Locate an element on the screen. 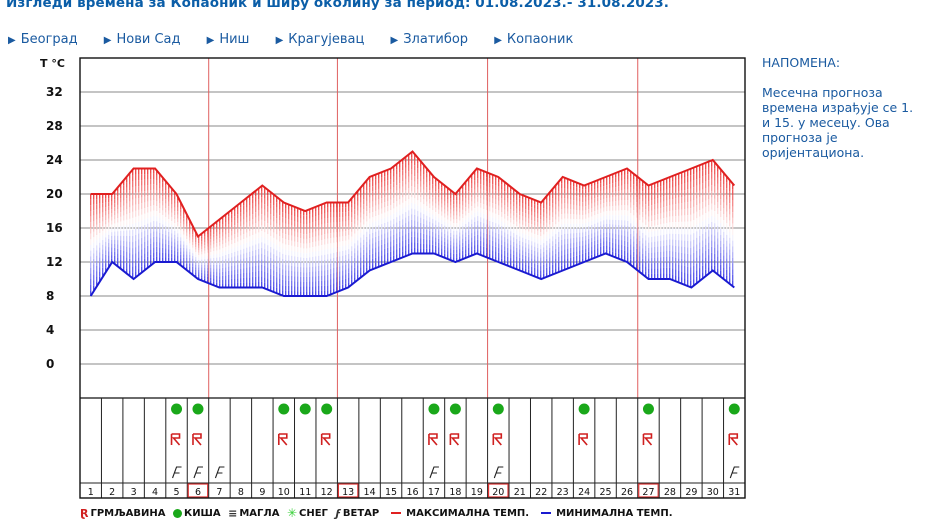 The width and height of the screenshot is (930, 525). y-tick-label: 16 is located at coordinates (54, 228).